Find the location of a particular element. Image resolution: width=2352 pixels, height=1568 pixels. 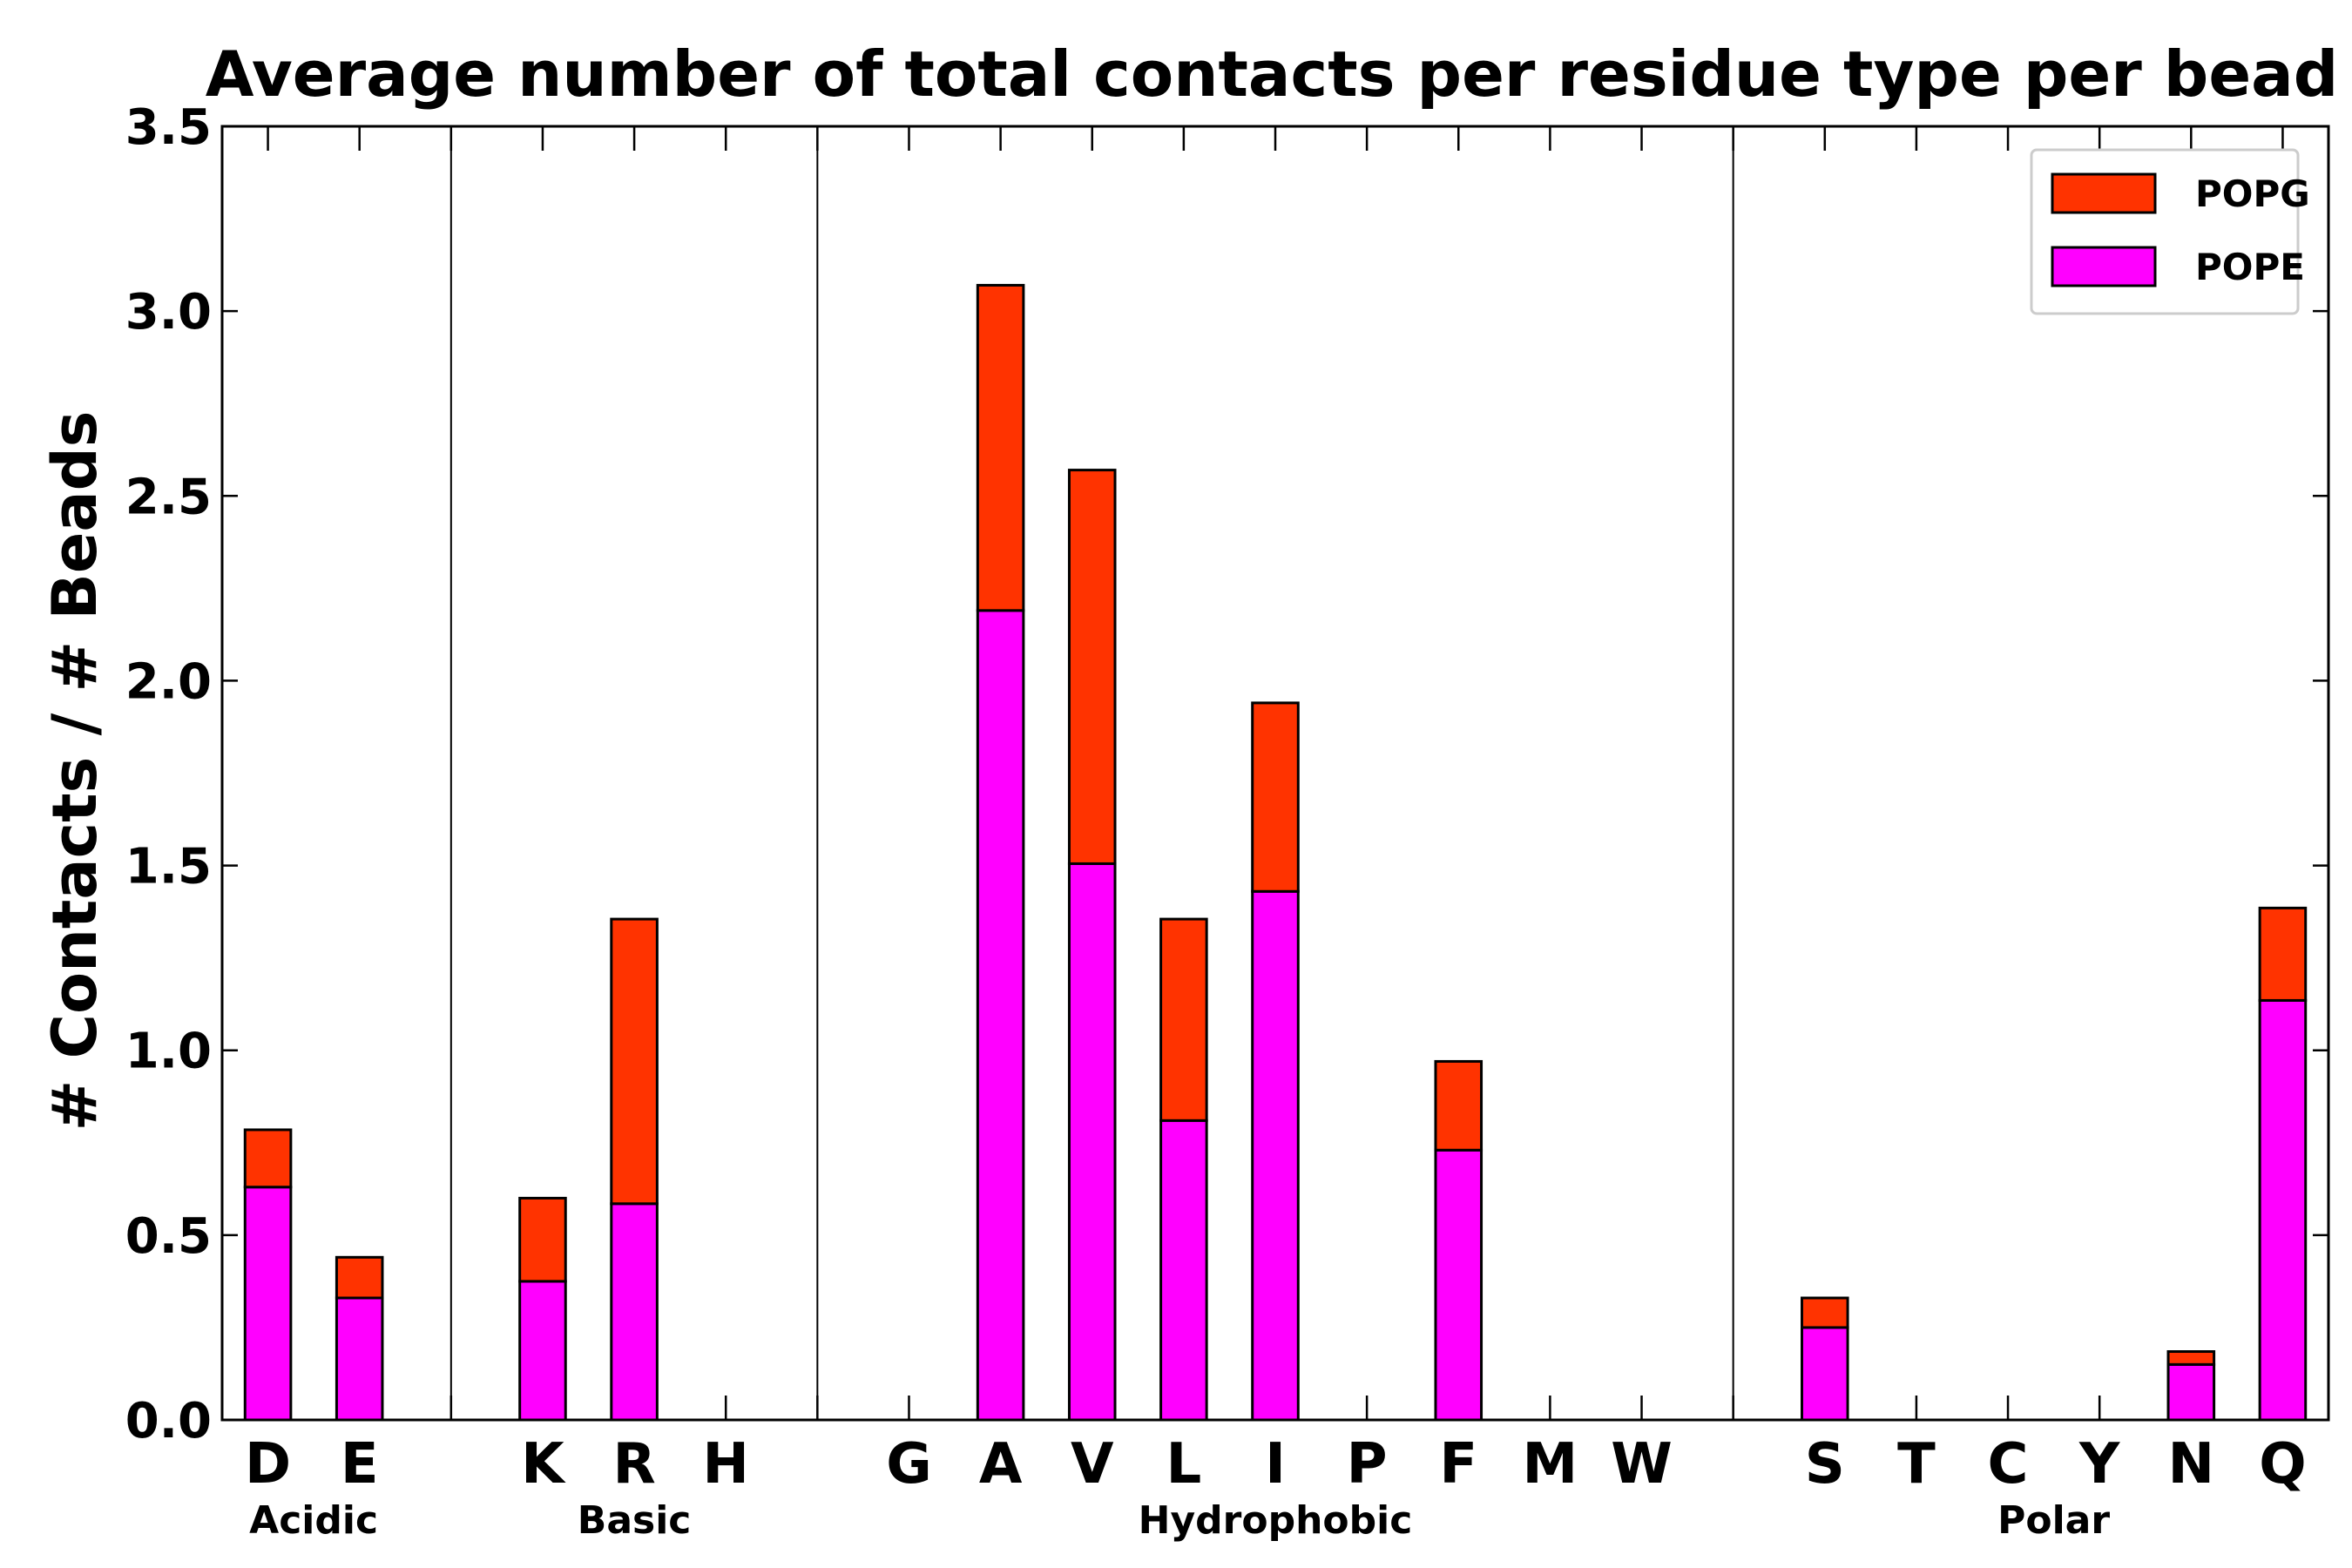

y-tick-label: 3.5 is located at coordinates (168, 127).